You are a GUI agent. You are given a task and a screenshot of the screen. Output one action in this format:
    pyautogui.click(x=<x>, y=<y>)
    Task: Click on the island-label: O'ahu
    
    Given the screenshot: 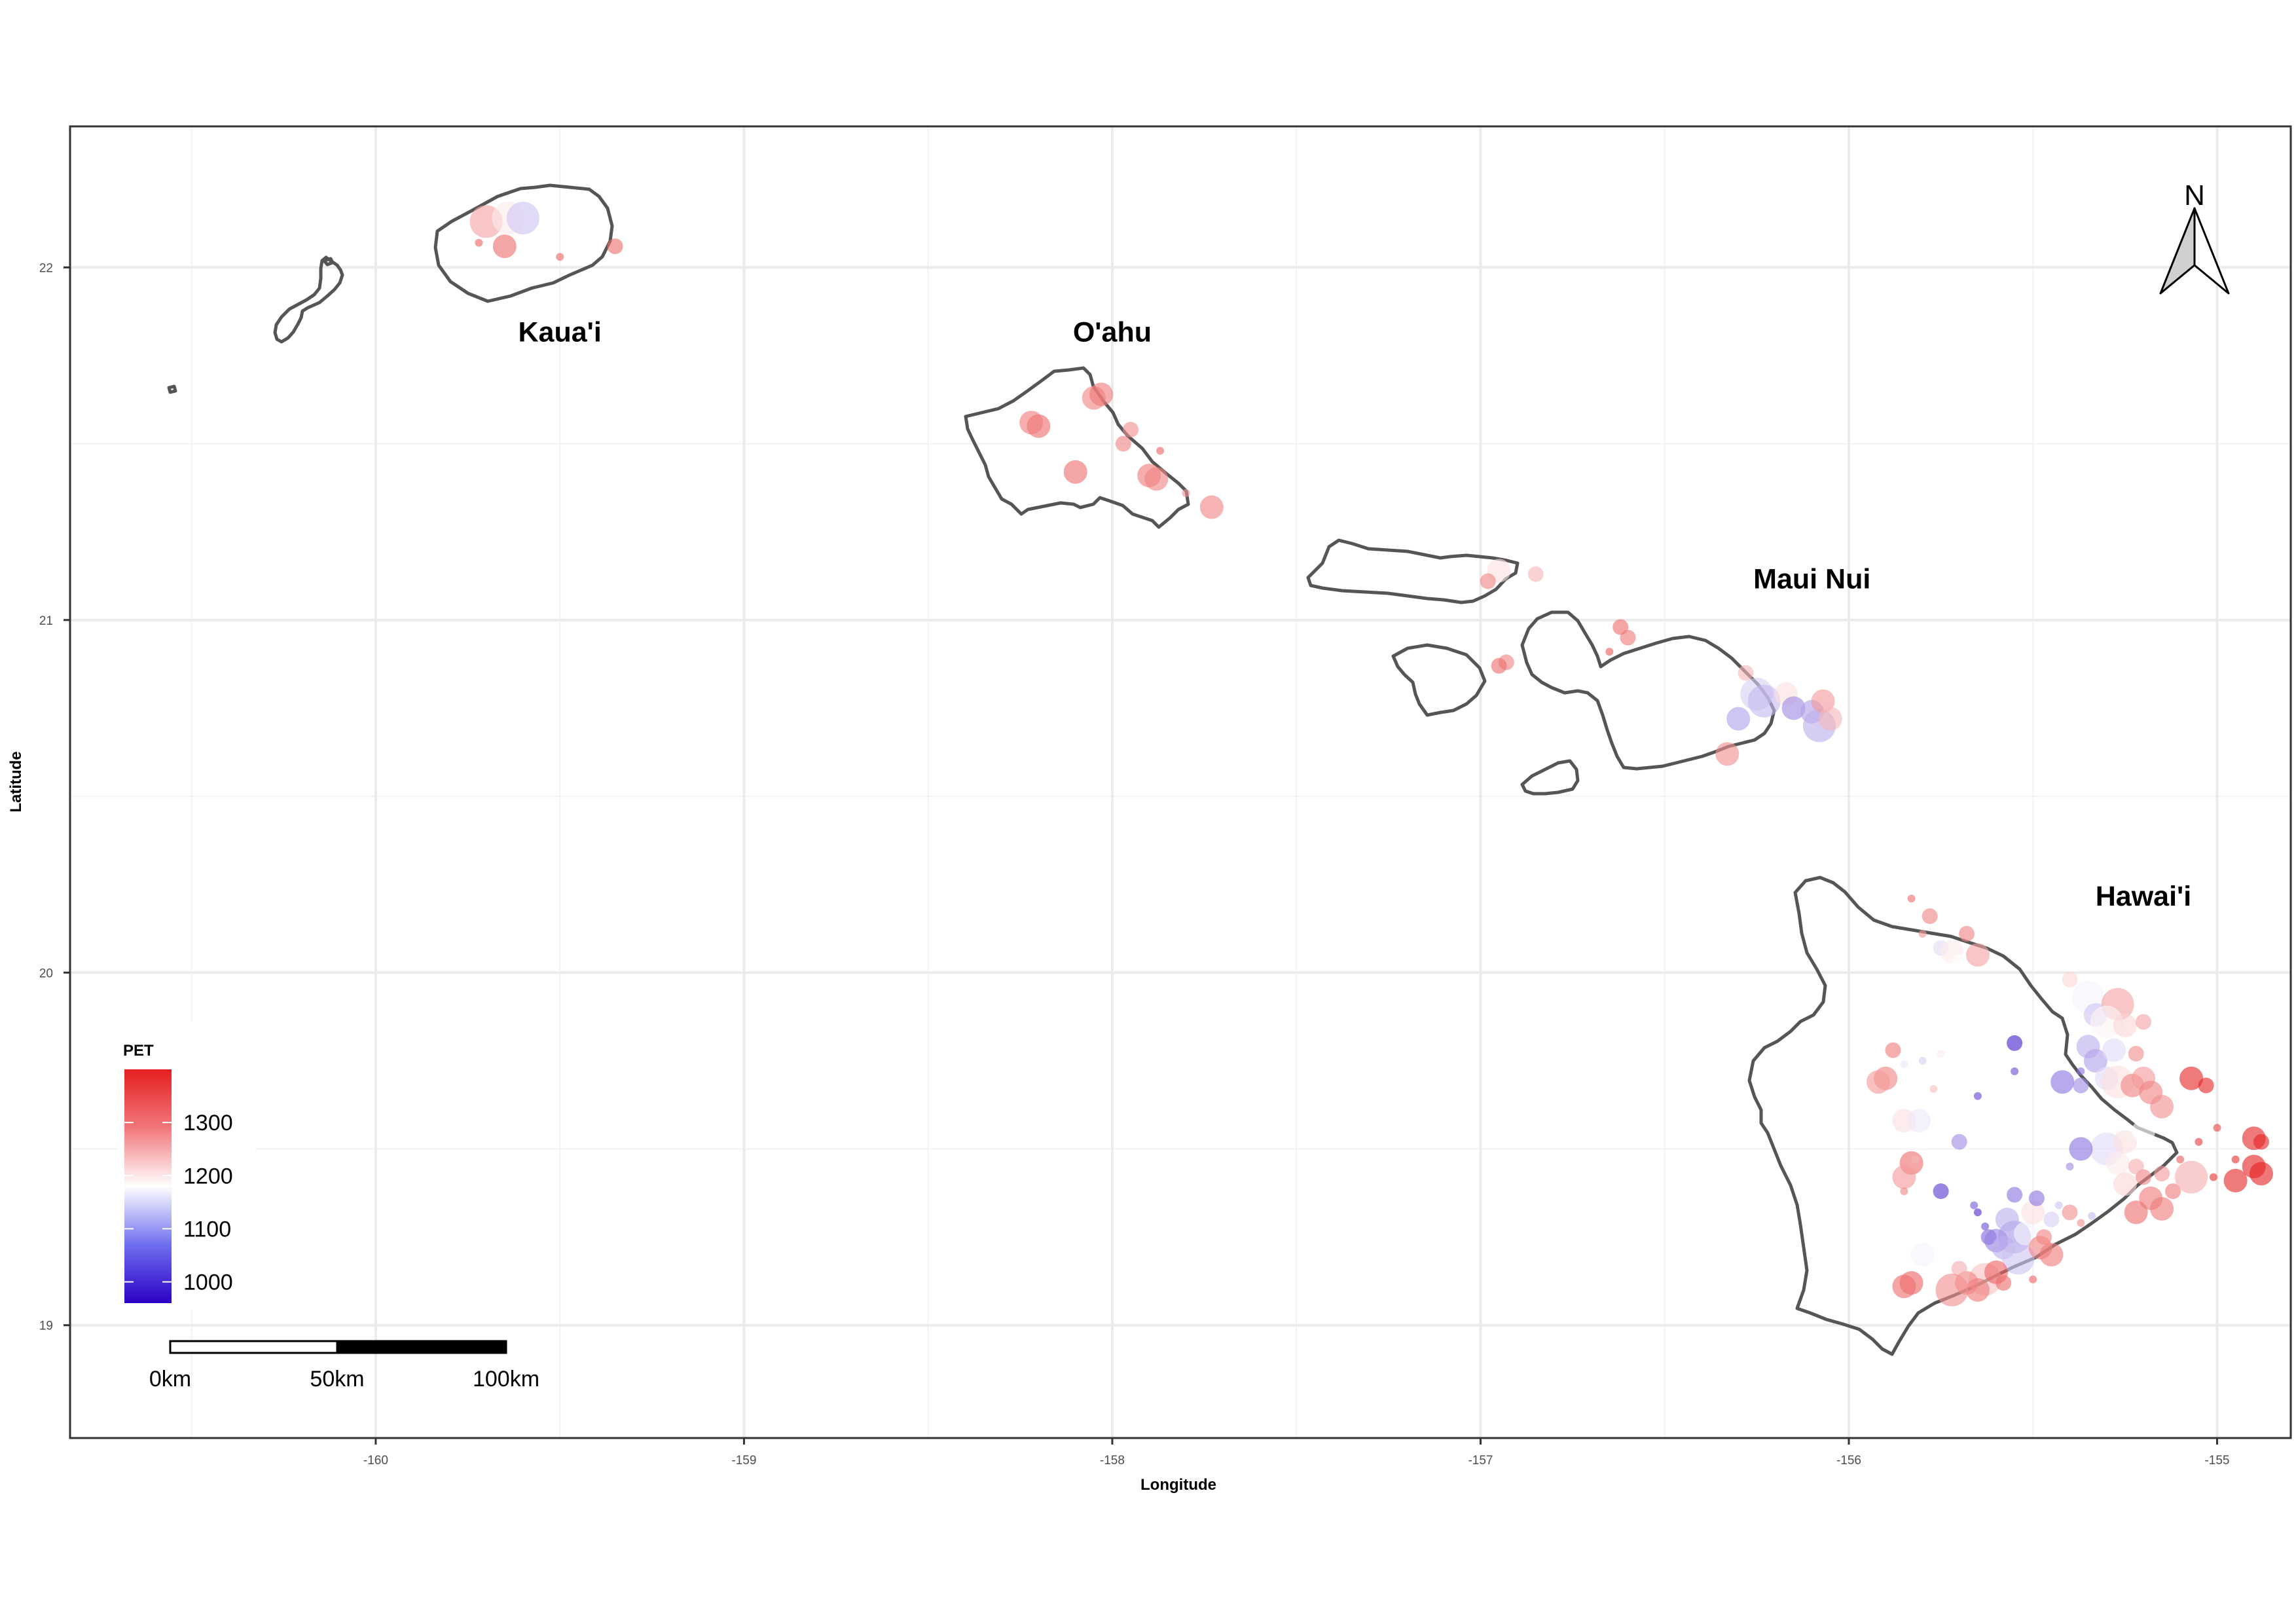 What is the action you would take?
    pyautogui.click(x=1112, y=332)
    